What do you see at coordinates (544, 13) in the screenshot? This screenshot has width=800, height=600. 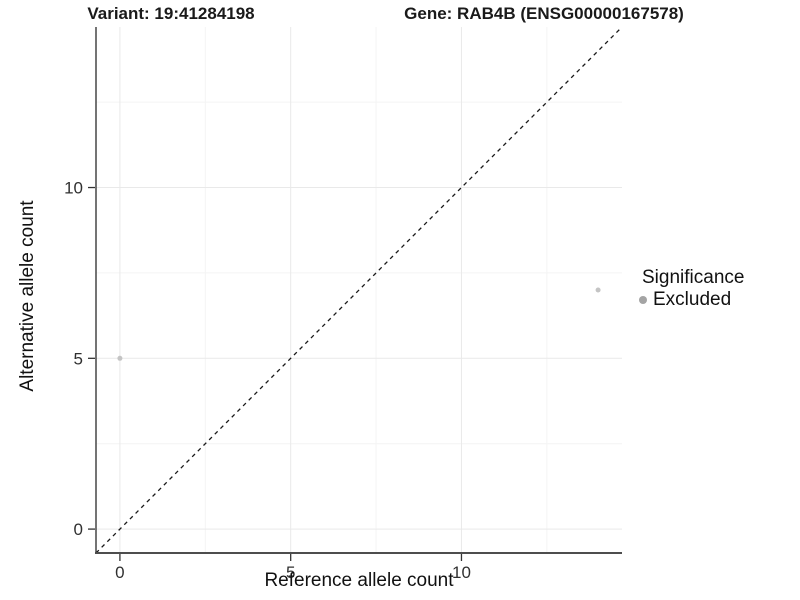 I see `gene-title: Gene: RAB4B (ENSG00000167578)` at bounding box center [544, 13].